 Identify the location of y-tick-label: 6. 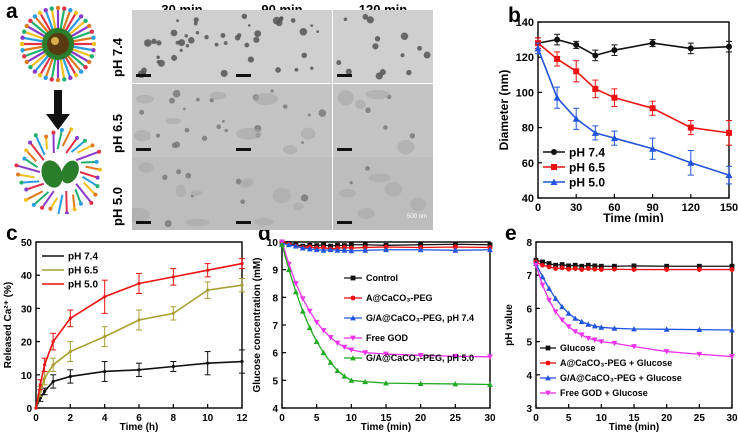
(529, 309).